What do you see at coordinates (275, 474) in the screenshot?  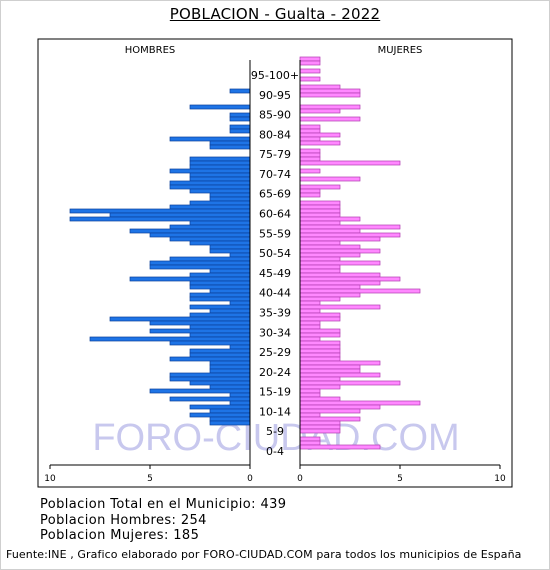 I see `x-axis-ticks: 10 5 0 0 5 10` at bounding box center [275, 474].